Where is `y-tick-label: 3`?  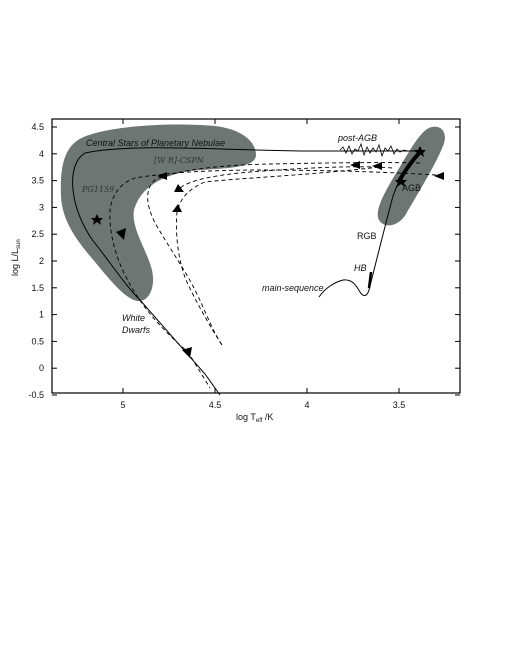
y-tick-label: 3 is located at coordinates (41, 207).